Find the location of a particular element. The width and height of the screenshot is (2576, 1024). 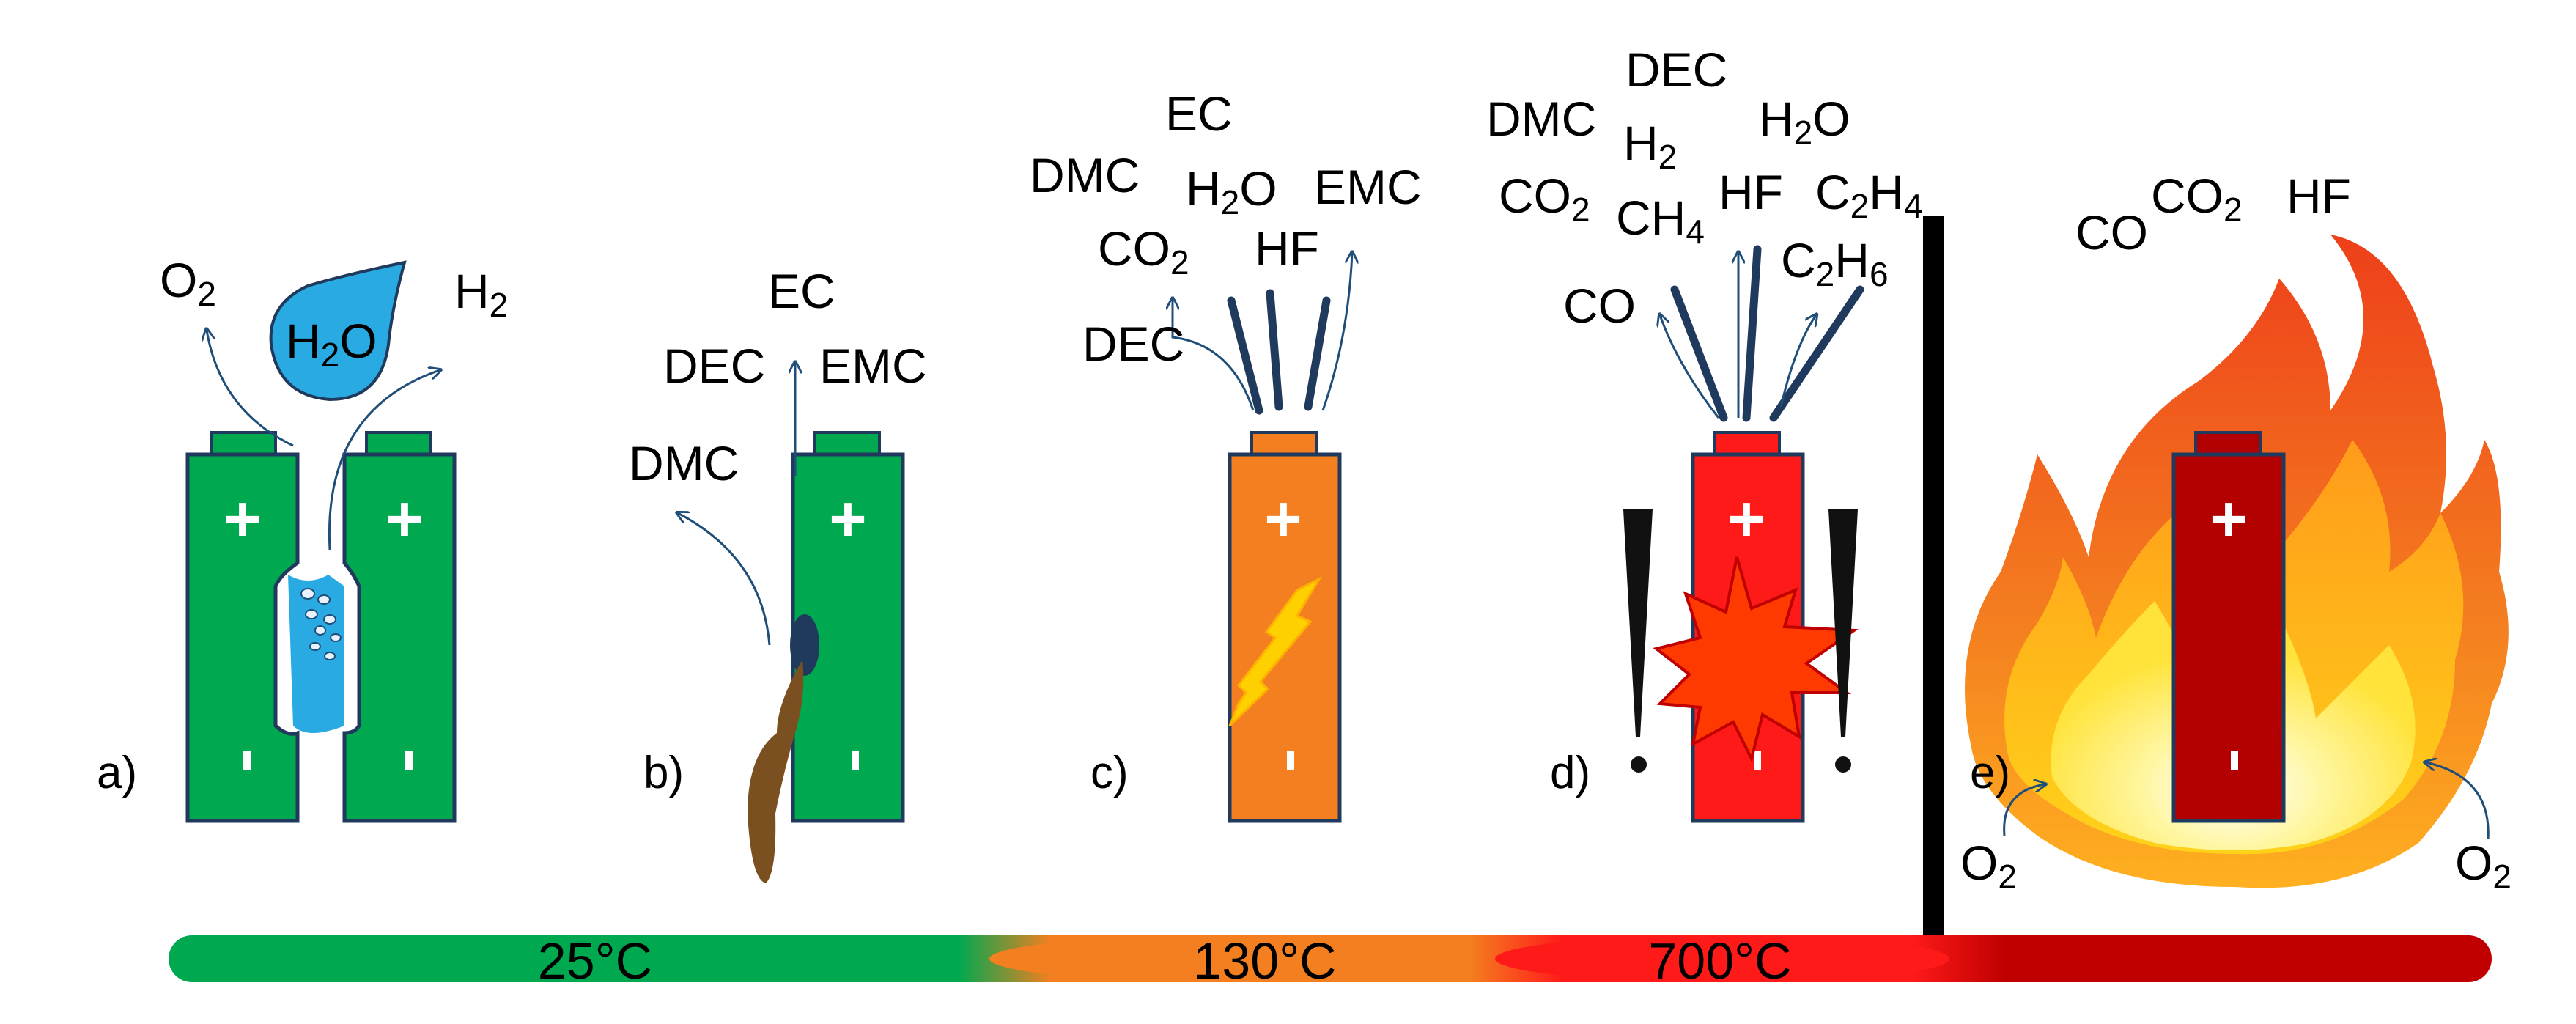

battery-a-right: + is located at coordinates (399, 627).